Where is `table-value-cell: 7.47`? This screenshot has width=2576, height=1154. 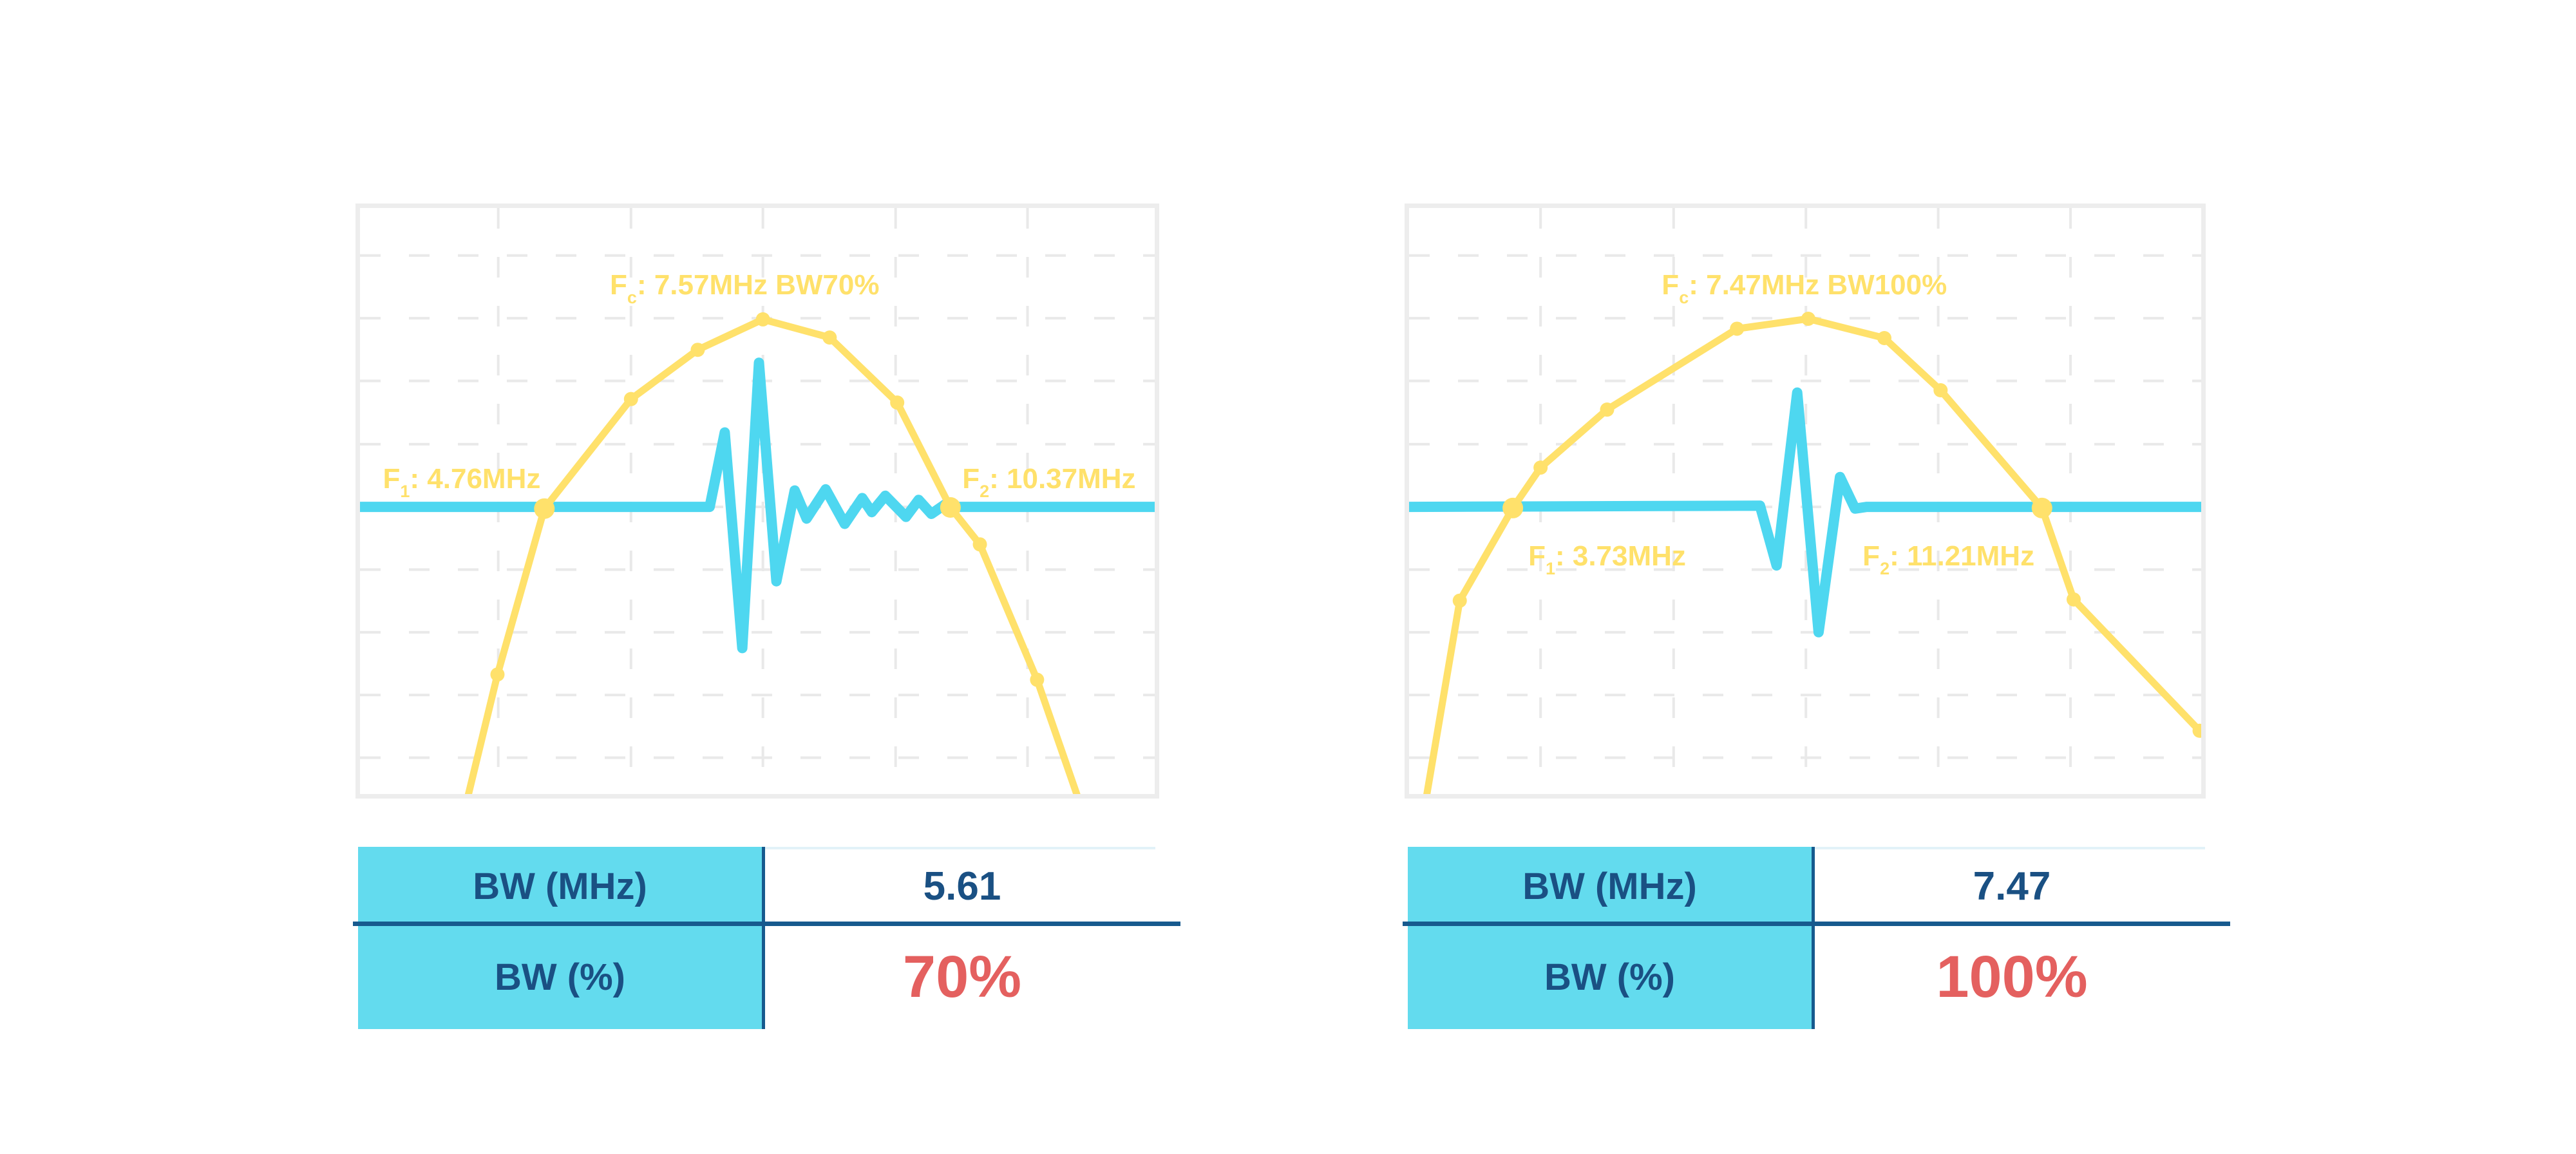 table-value-cell: 7.47 is located at coordinates (2012, 886).